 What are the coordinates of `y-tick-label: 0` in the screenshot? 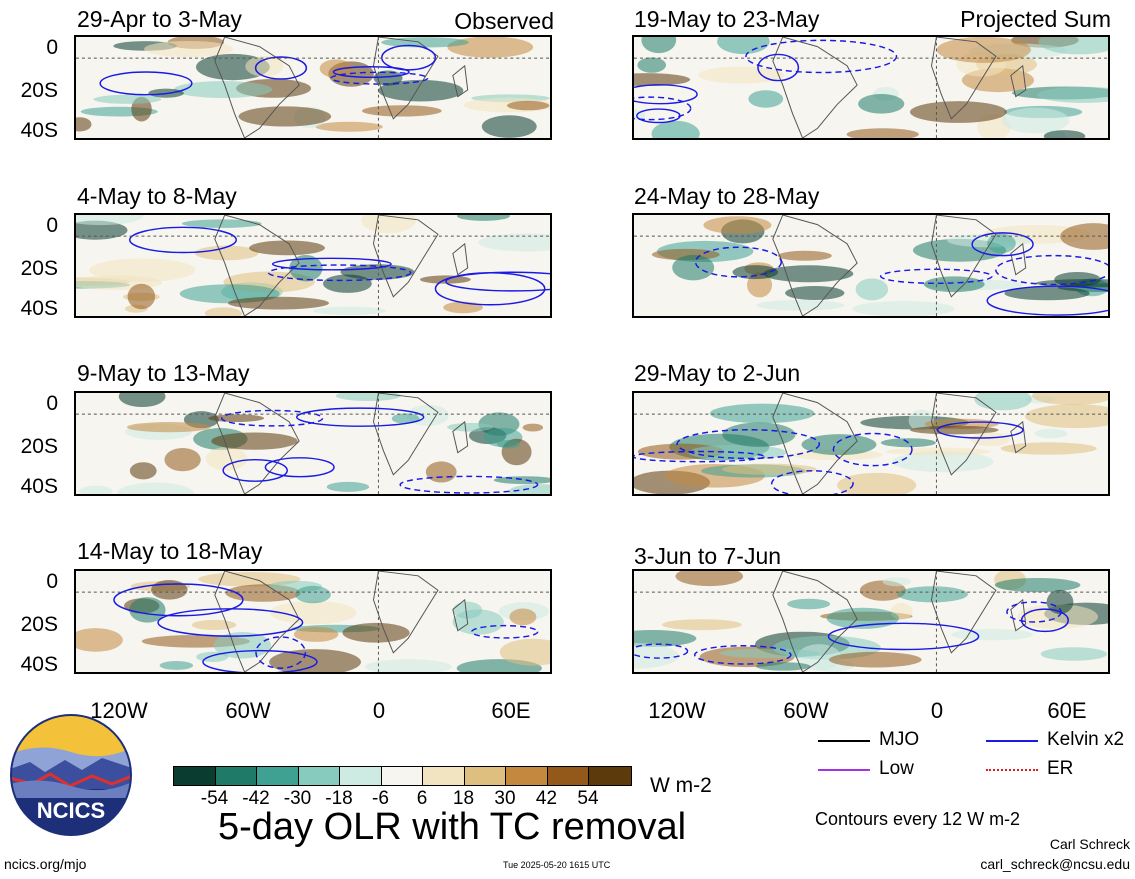 It's located at (52, 47).